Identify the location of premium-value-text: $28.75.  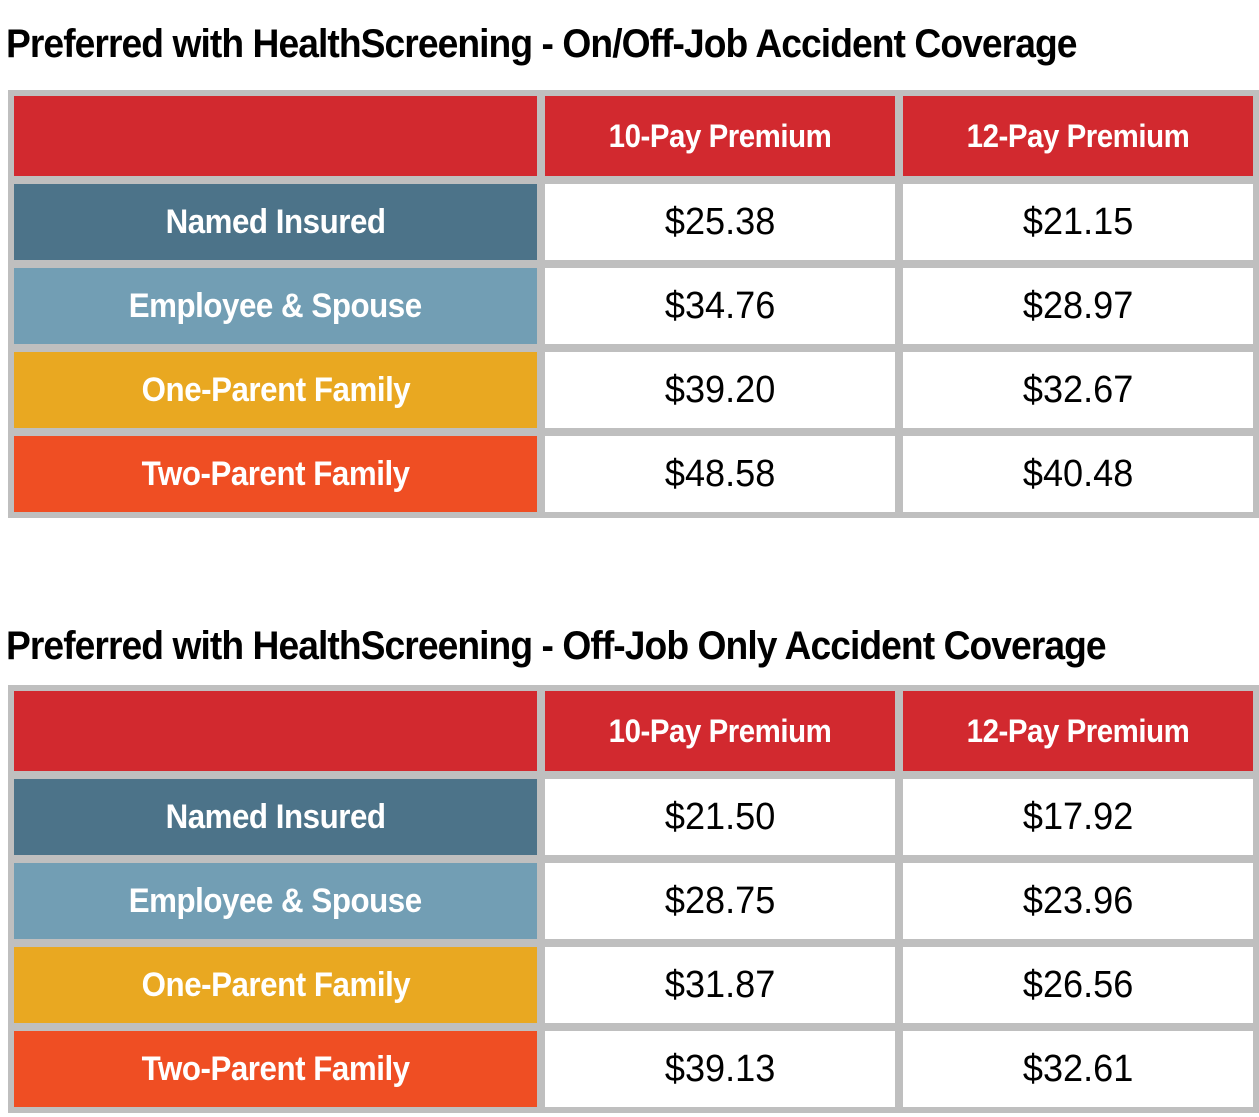
(720, 900).